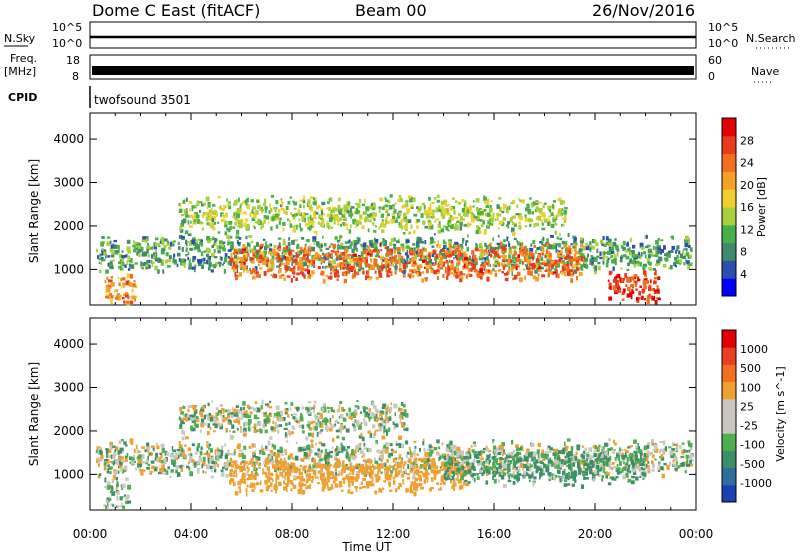 The image size is (800, 554). I want to click on cpid-label: CPID, so click(22, 97).